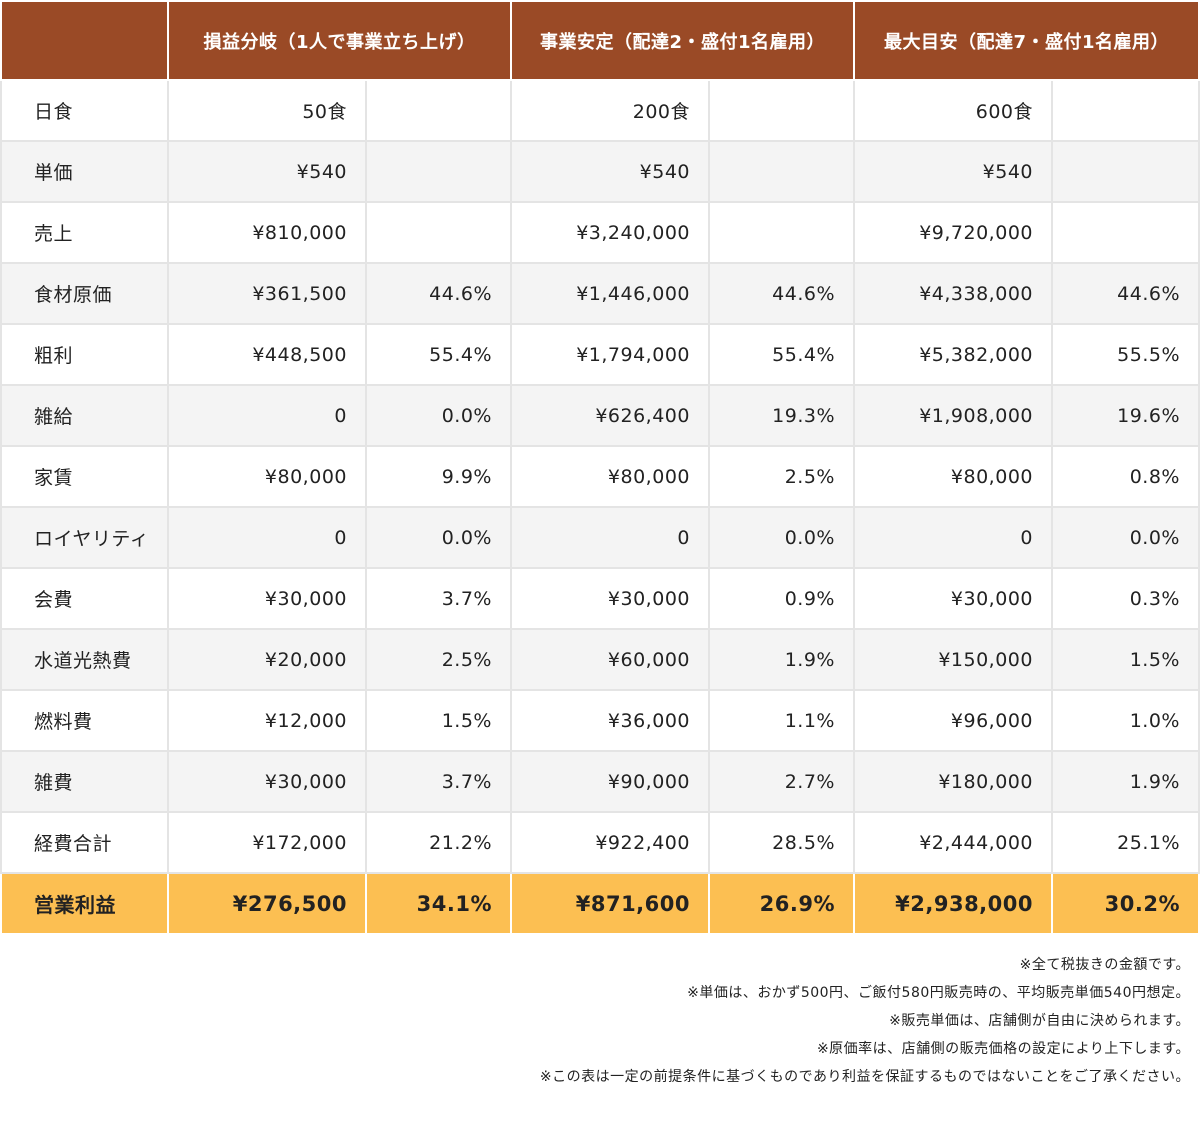 This screenshot has width=1200, height=1144. Describe the element at coordinates (610, 842) in the screenshot. I see `amount-cell: ¥922,400` at that location.